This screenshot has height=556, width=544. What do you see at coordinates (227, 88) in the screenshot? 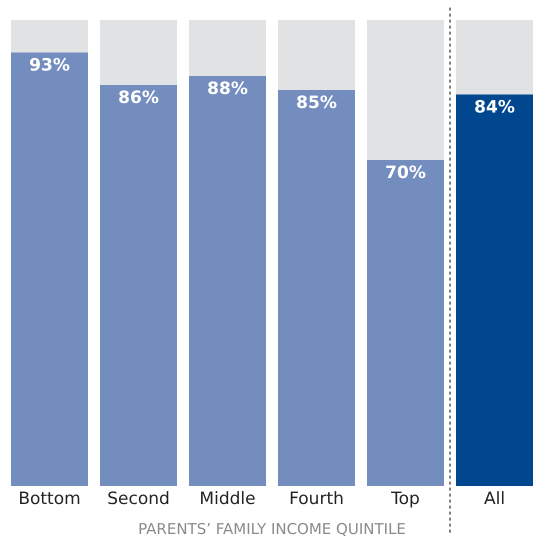
I see `data-label: 88%` at bounding box center [227, 88].